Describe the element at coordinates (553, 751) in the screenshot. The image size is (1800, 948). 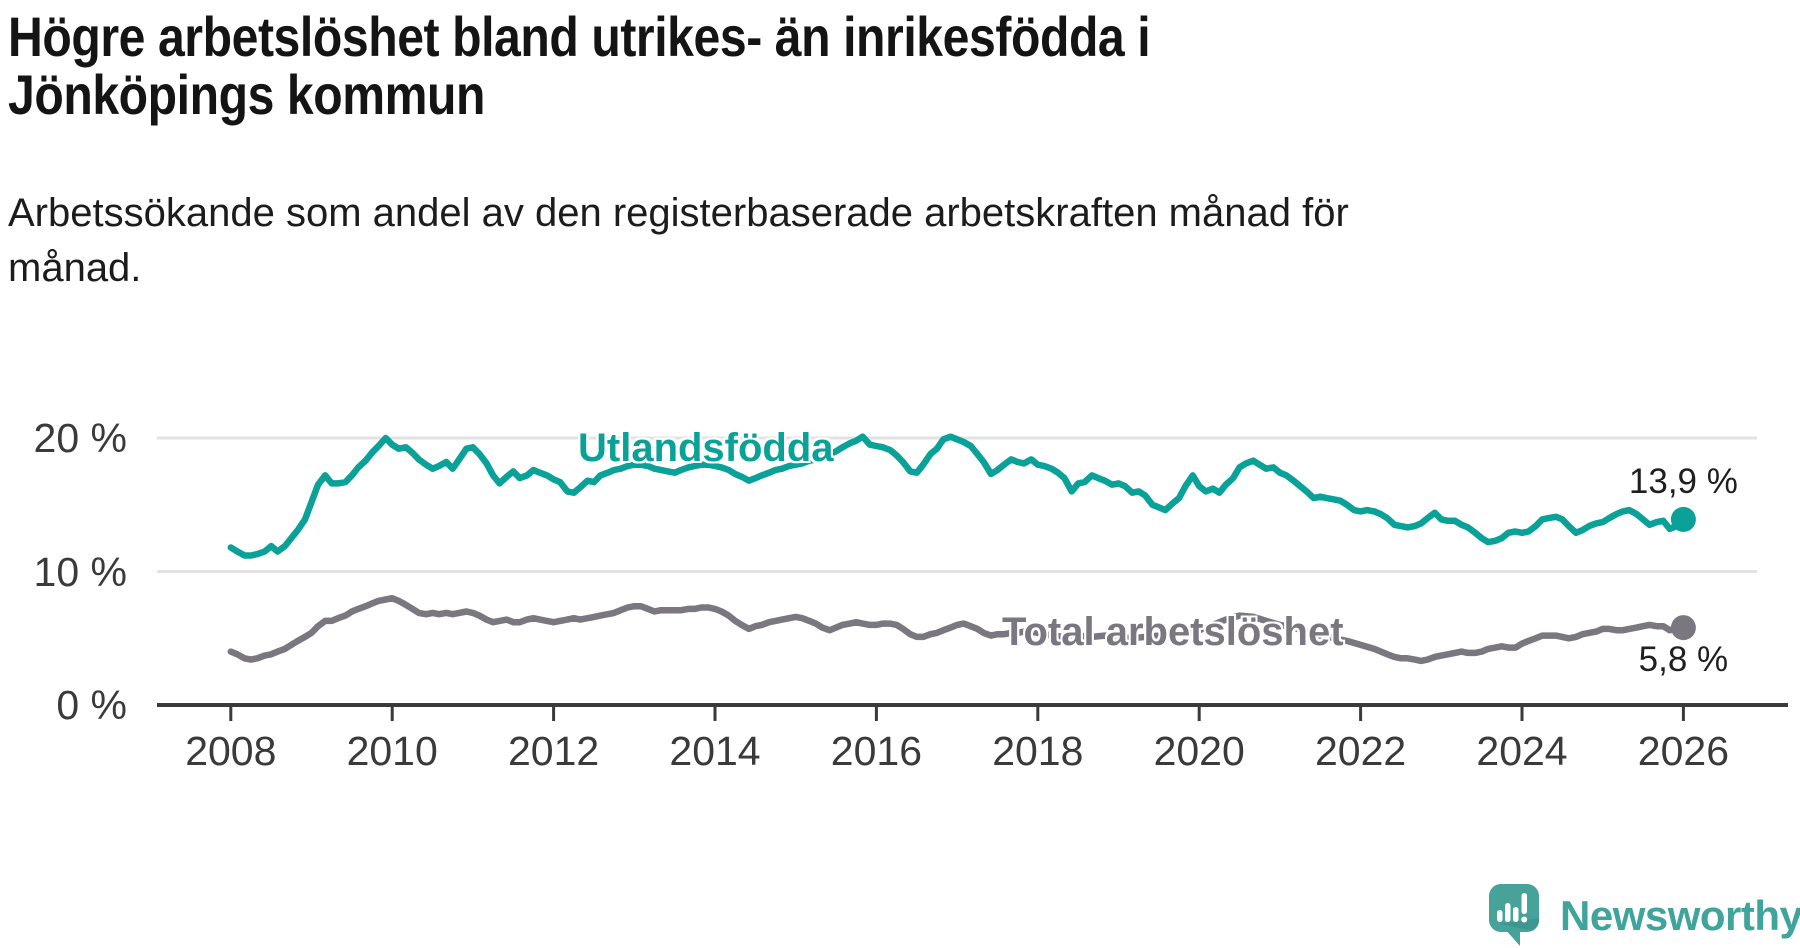
I see `x-tick-label-2012: 2012` at that location.